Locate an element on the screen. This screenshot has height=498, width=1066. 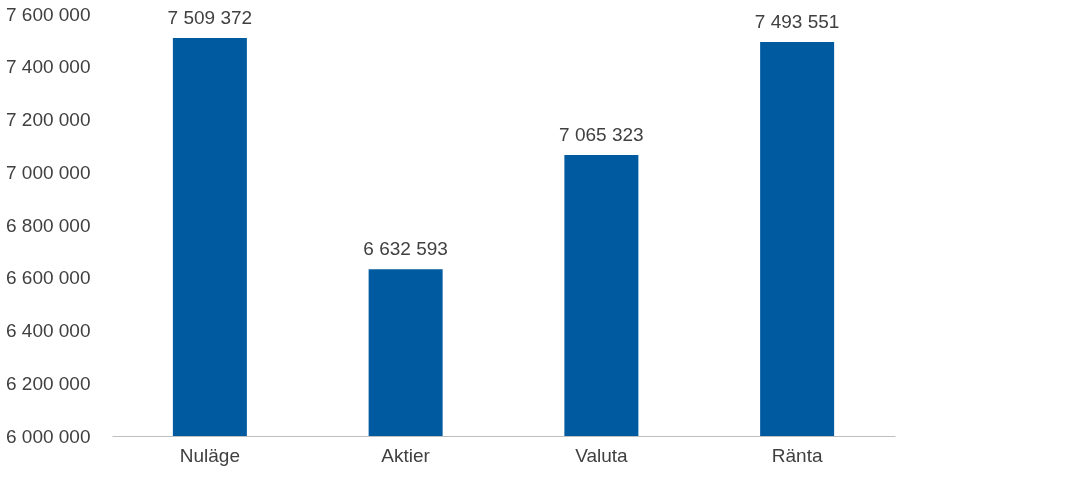
x-tick-label: Ränta is located at coordinates (797, 455).